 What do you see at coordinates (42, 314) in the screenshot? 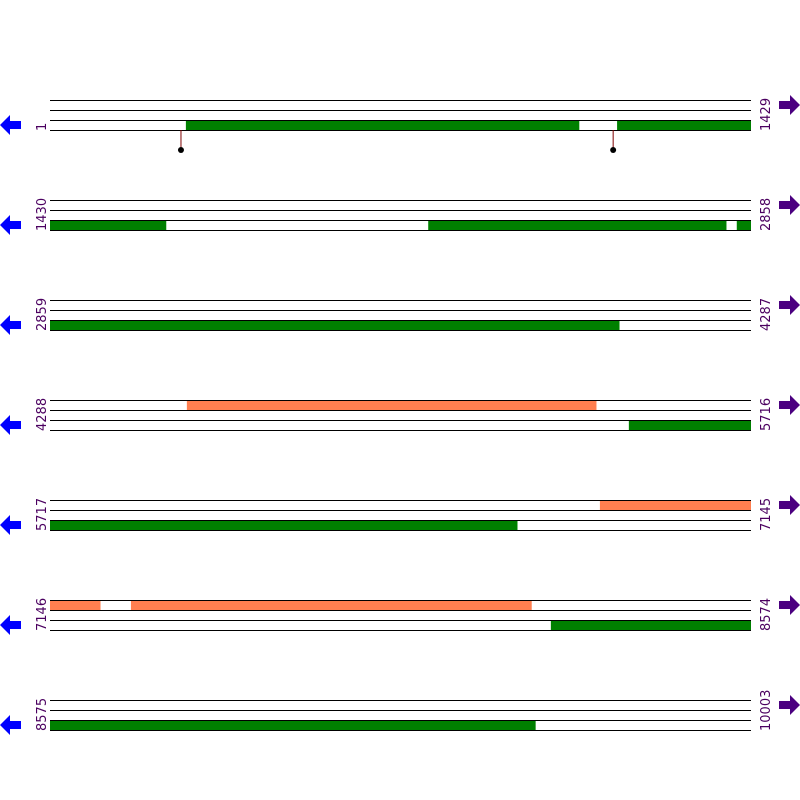
I see `row-start-label: 2859` at bounding box center [42, 314].